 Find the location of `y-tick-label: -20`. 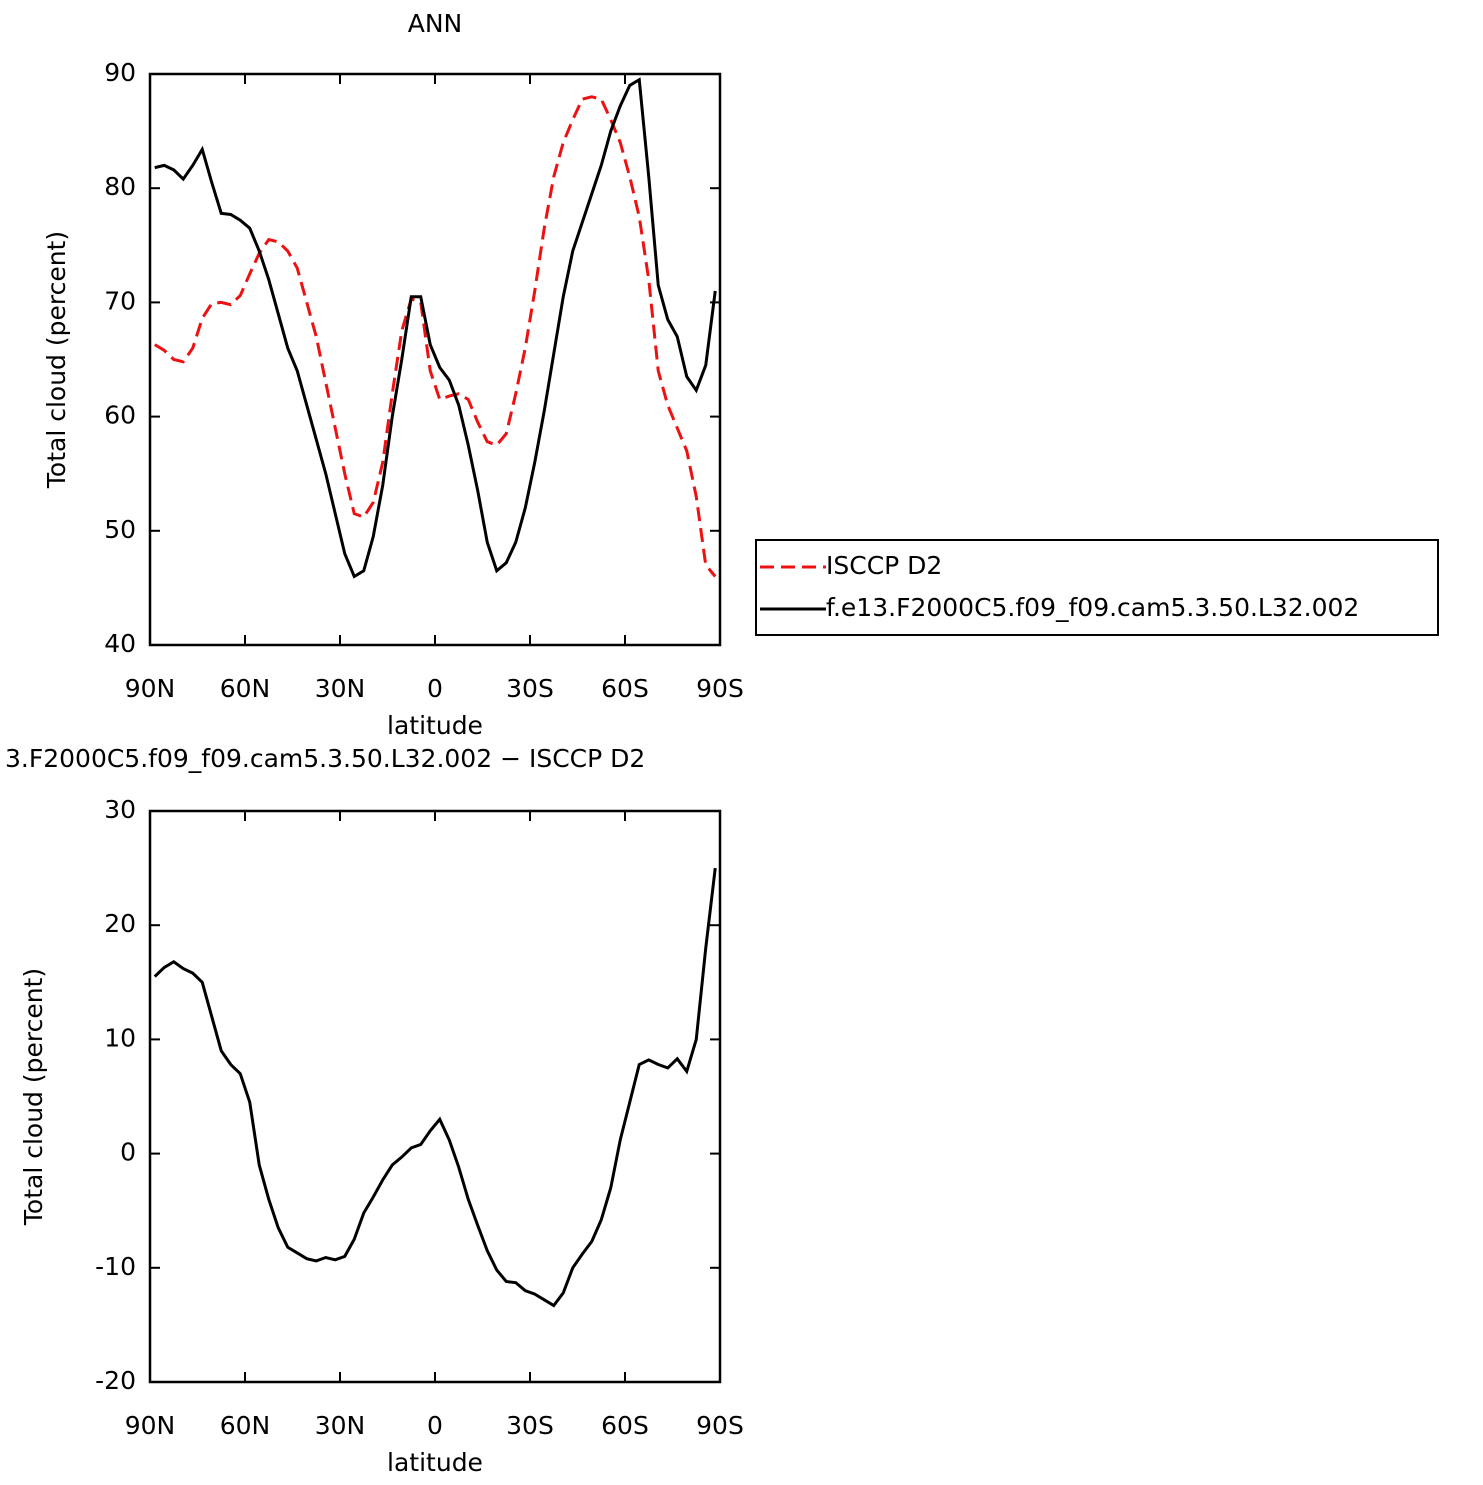

y-tick-label: -20 is located at coordinates (115, 1380).